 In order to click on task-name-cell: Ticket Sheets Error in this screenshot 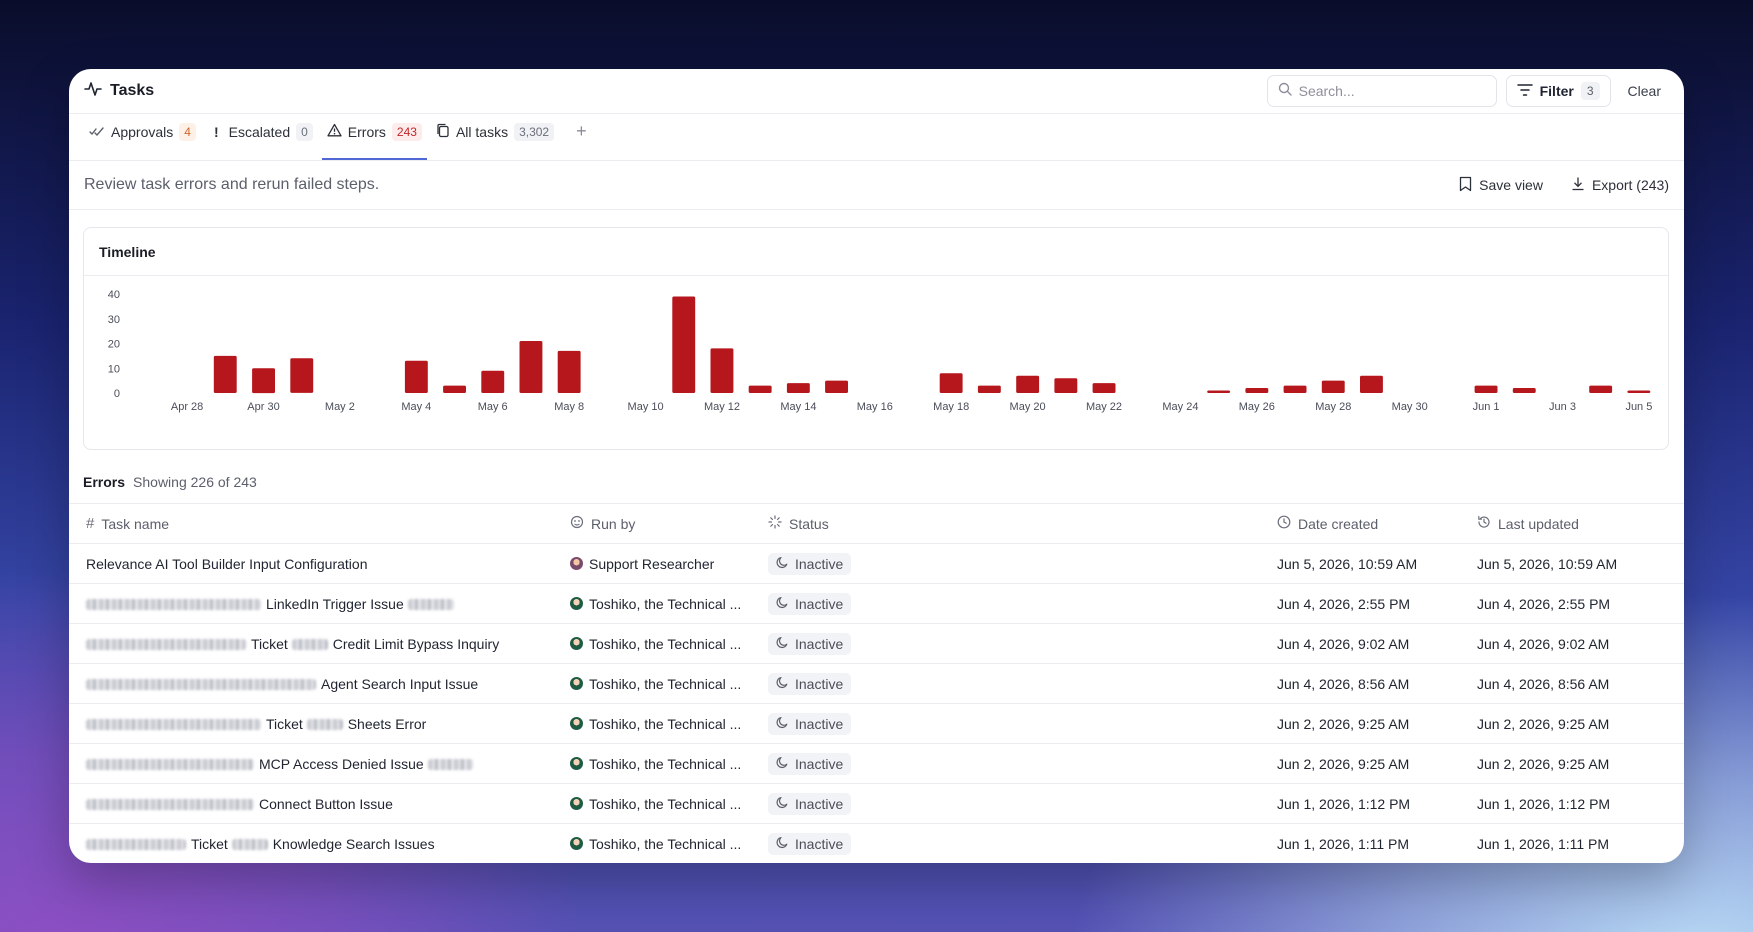, I will do `click(317, 723)`.